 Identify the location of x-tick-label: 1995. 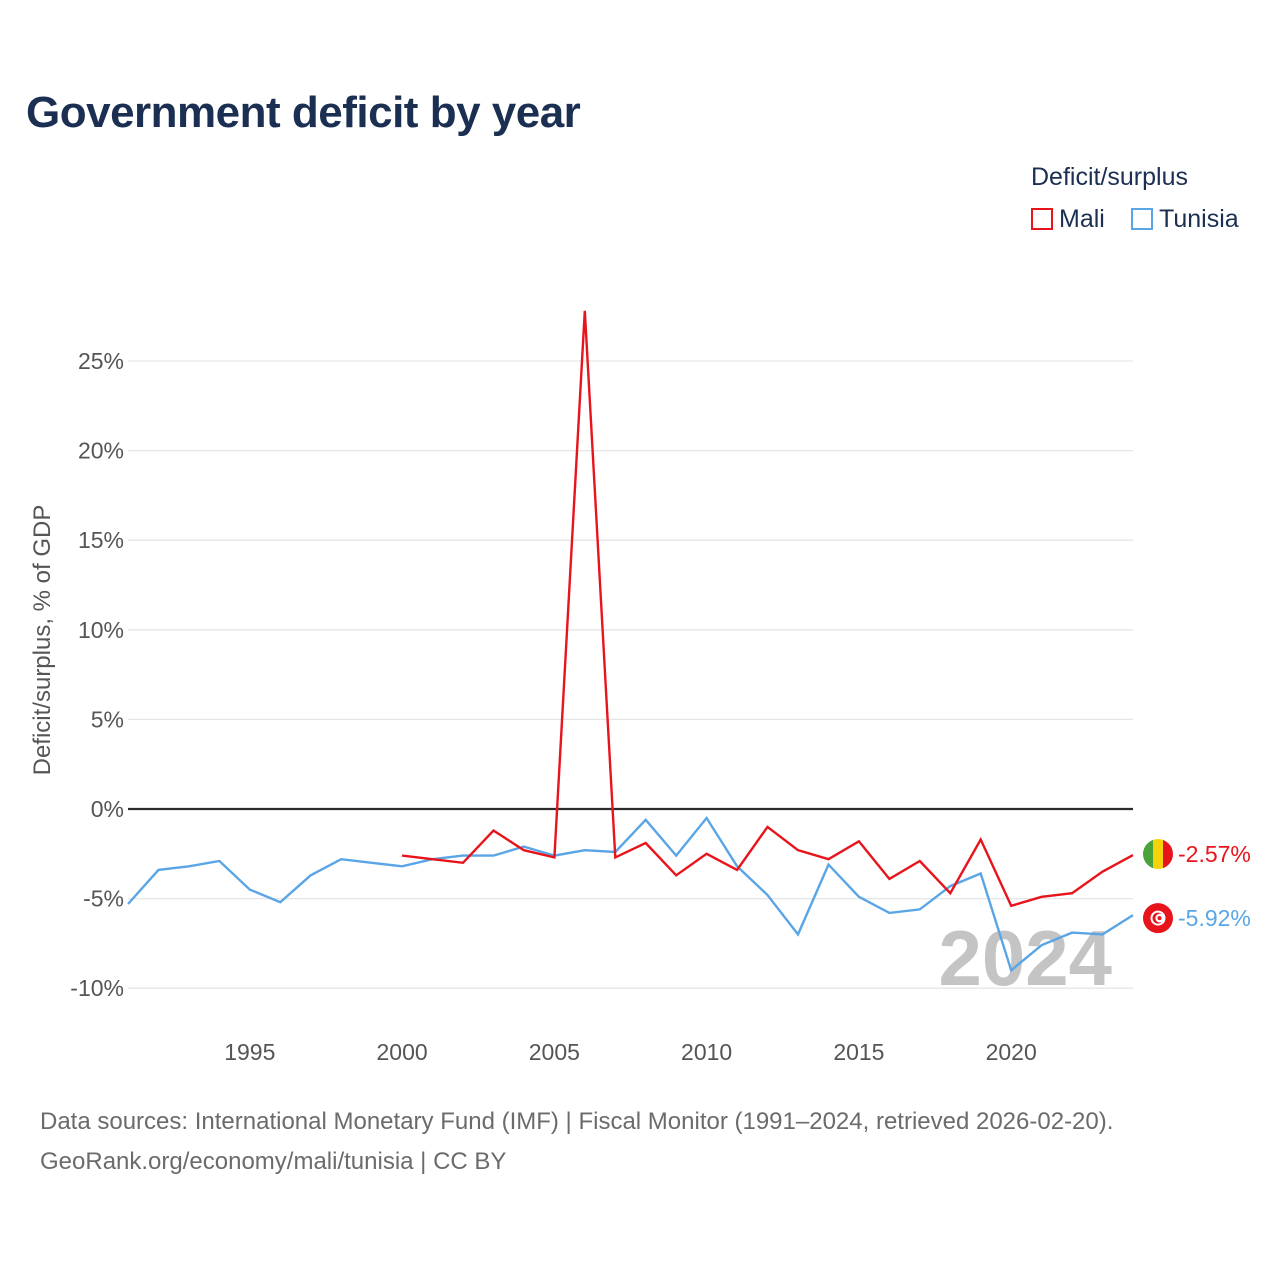
(249, 1052).